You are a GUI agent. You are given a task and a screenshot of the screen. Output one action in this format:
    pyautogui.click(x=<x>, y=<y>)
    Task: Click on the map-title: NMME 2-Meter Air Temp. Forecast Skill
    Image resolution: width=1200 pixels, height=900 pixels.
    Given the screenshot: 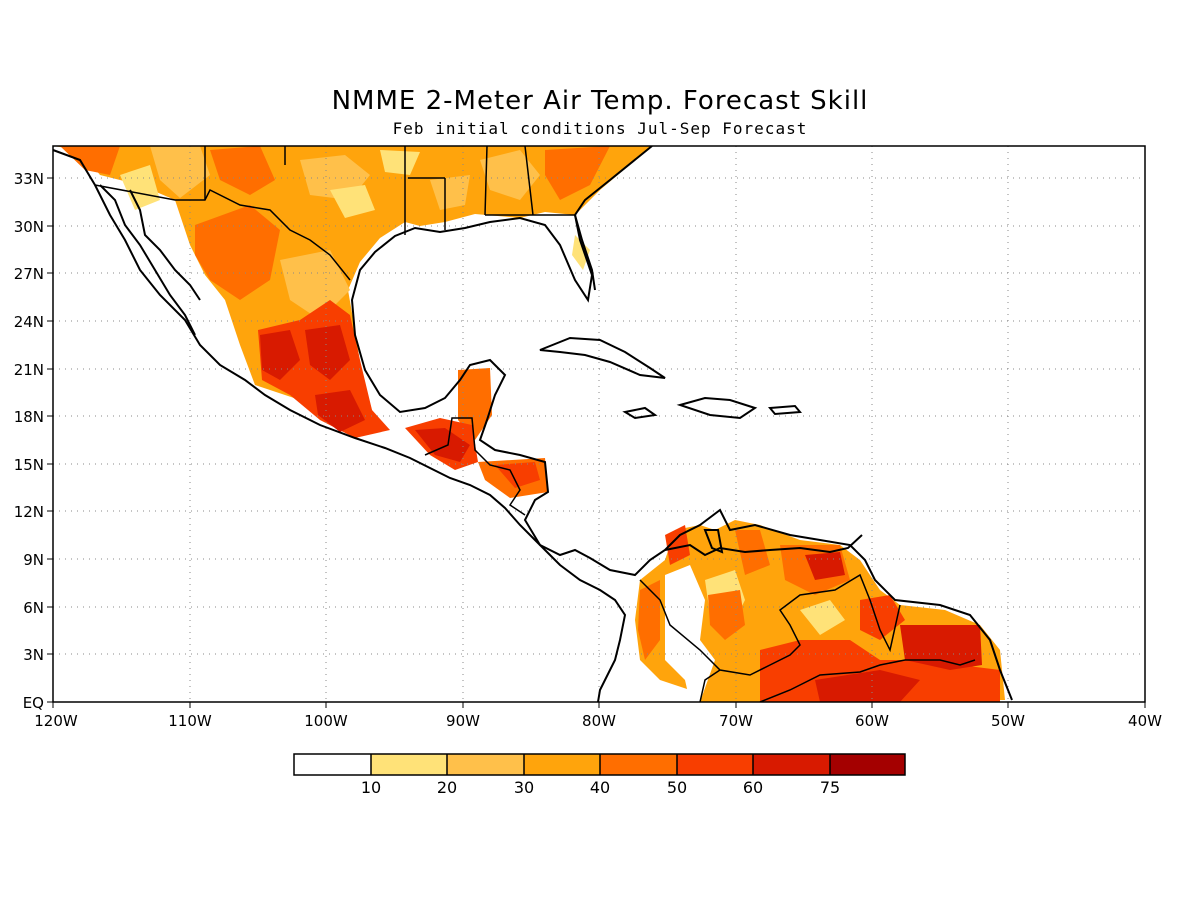 What is the action you would take?
    pyautogui.click(x=600, y=101)
    